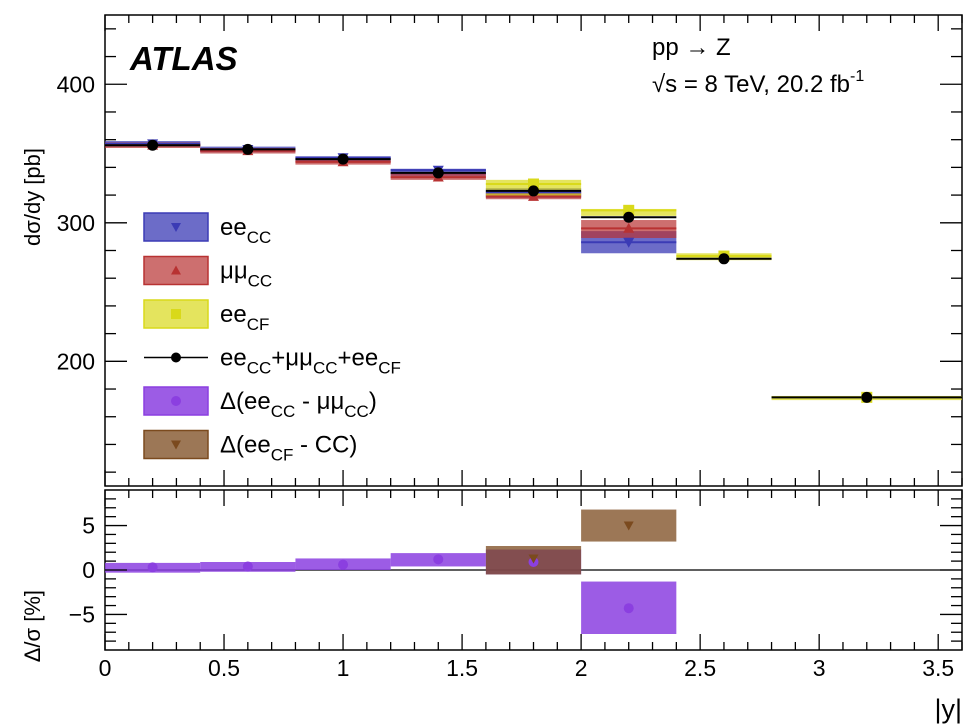  I want to click on legend-label-1: μμCC, so click(246, 274).